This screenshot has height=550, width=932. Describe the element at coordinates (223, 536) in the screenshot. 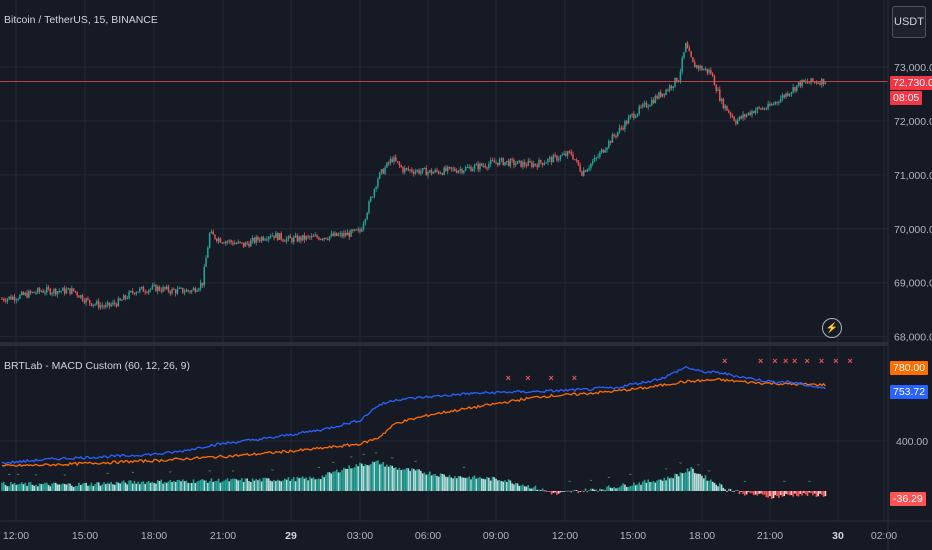

I see `time-label: 21:00` at that location.